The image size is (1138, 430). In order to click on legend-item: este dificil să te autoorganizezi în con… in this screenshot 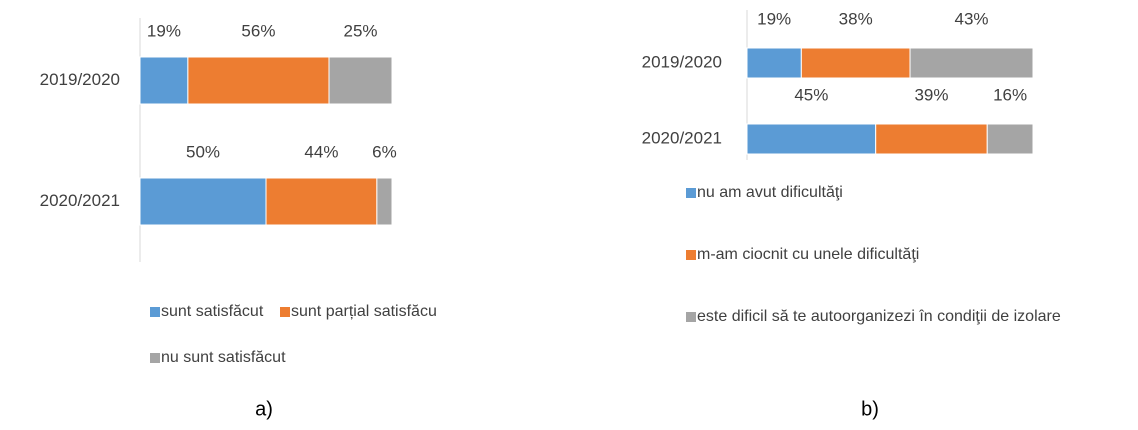, I will do `click(879, 316)`.